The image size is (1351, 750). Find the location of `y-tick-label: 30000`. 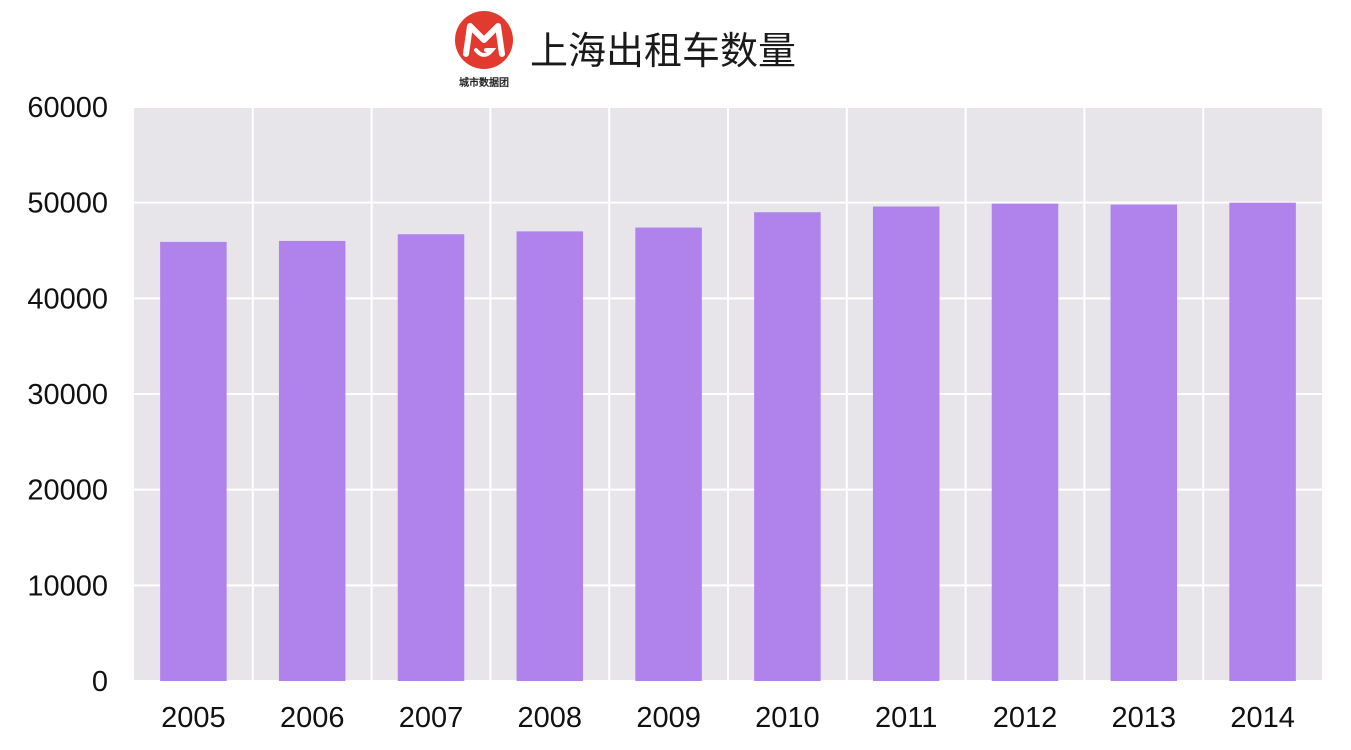

y-tick-label: 30000 is located at coordinates (67, 395).